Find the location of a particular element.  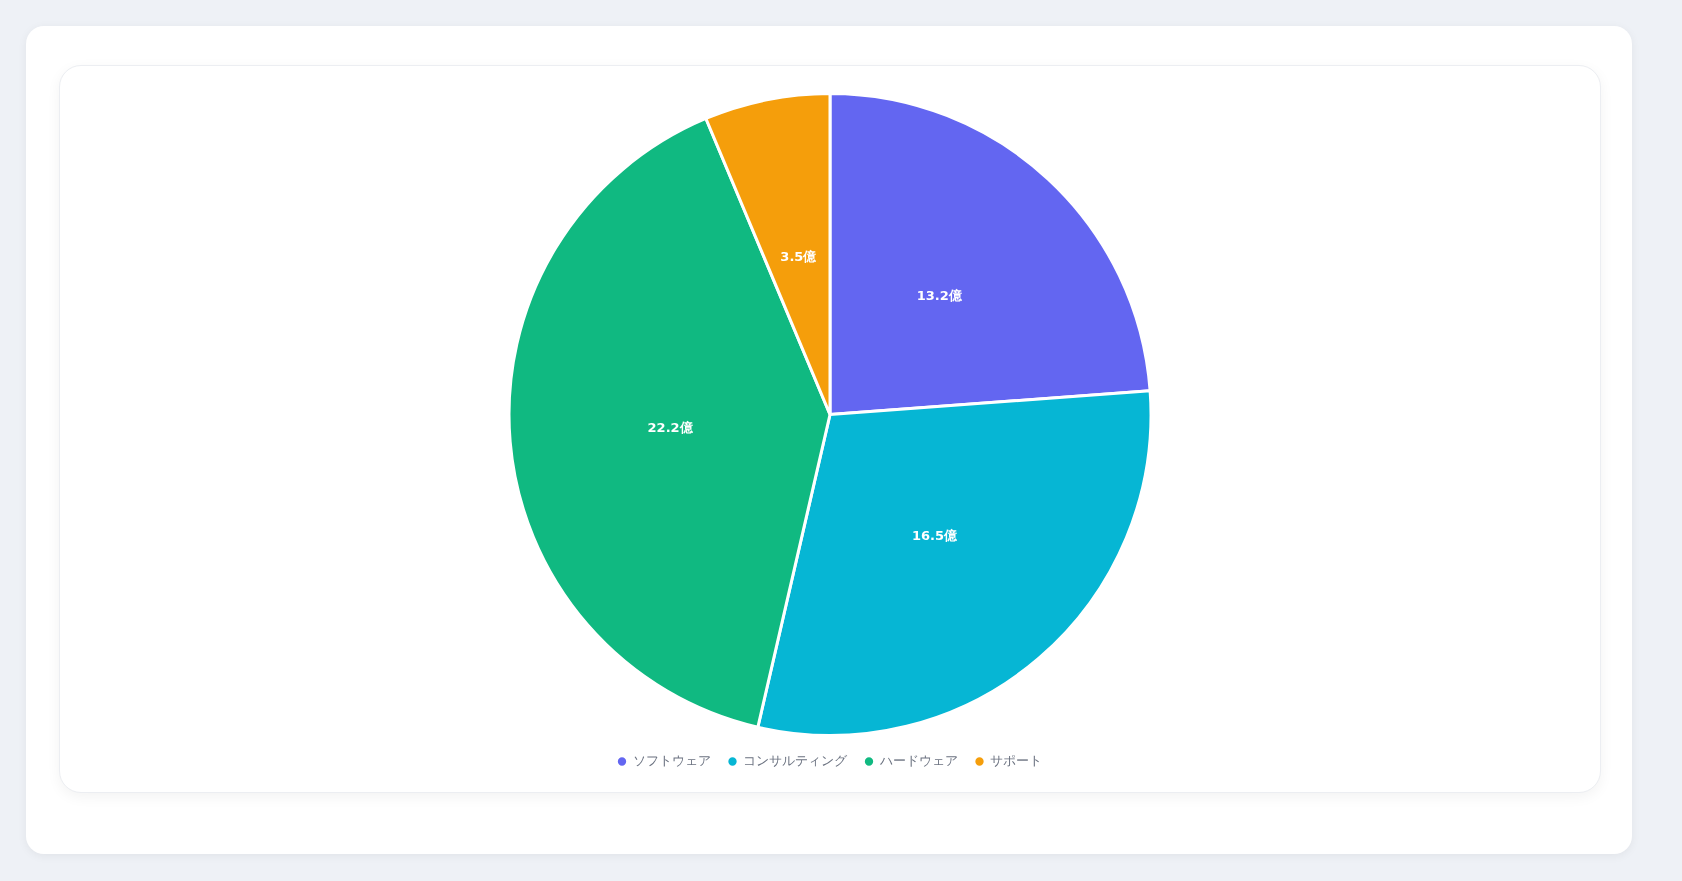

legend-label: ソフトウェア is located at coordinates (671, 760).